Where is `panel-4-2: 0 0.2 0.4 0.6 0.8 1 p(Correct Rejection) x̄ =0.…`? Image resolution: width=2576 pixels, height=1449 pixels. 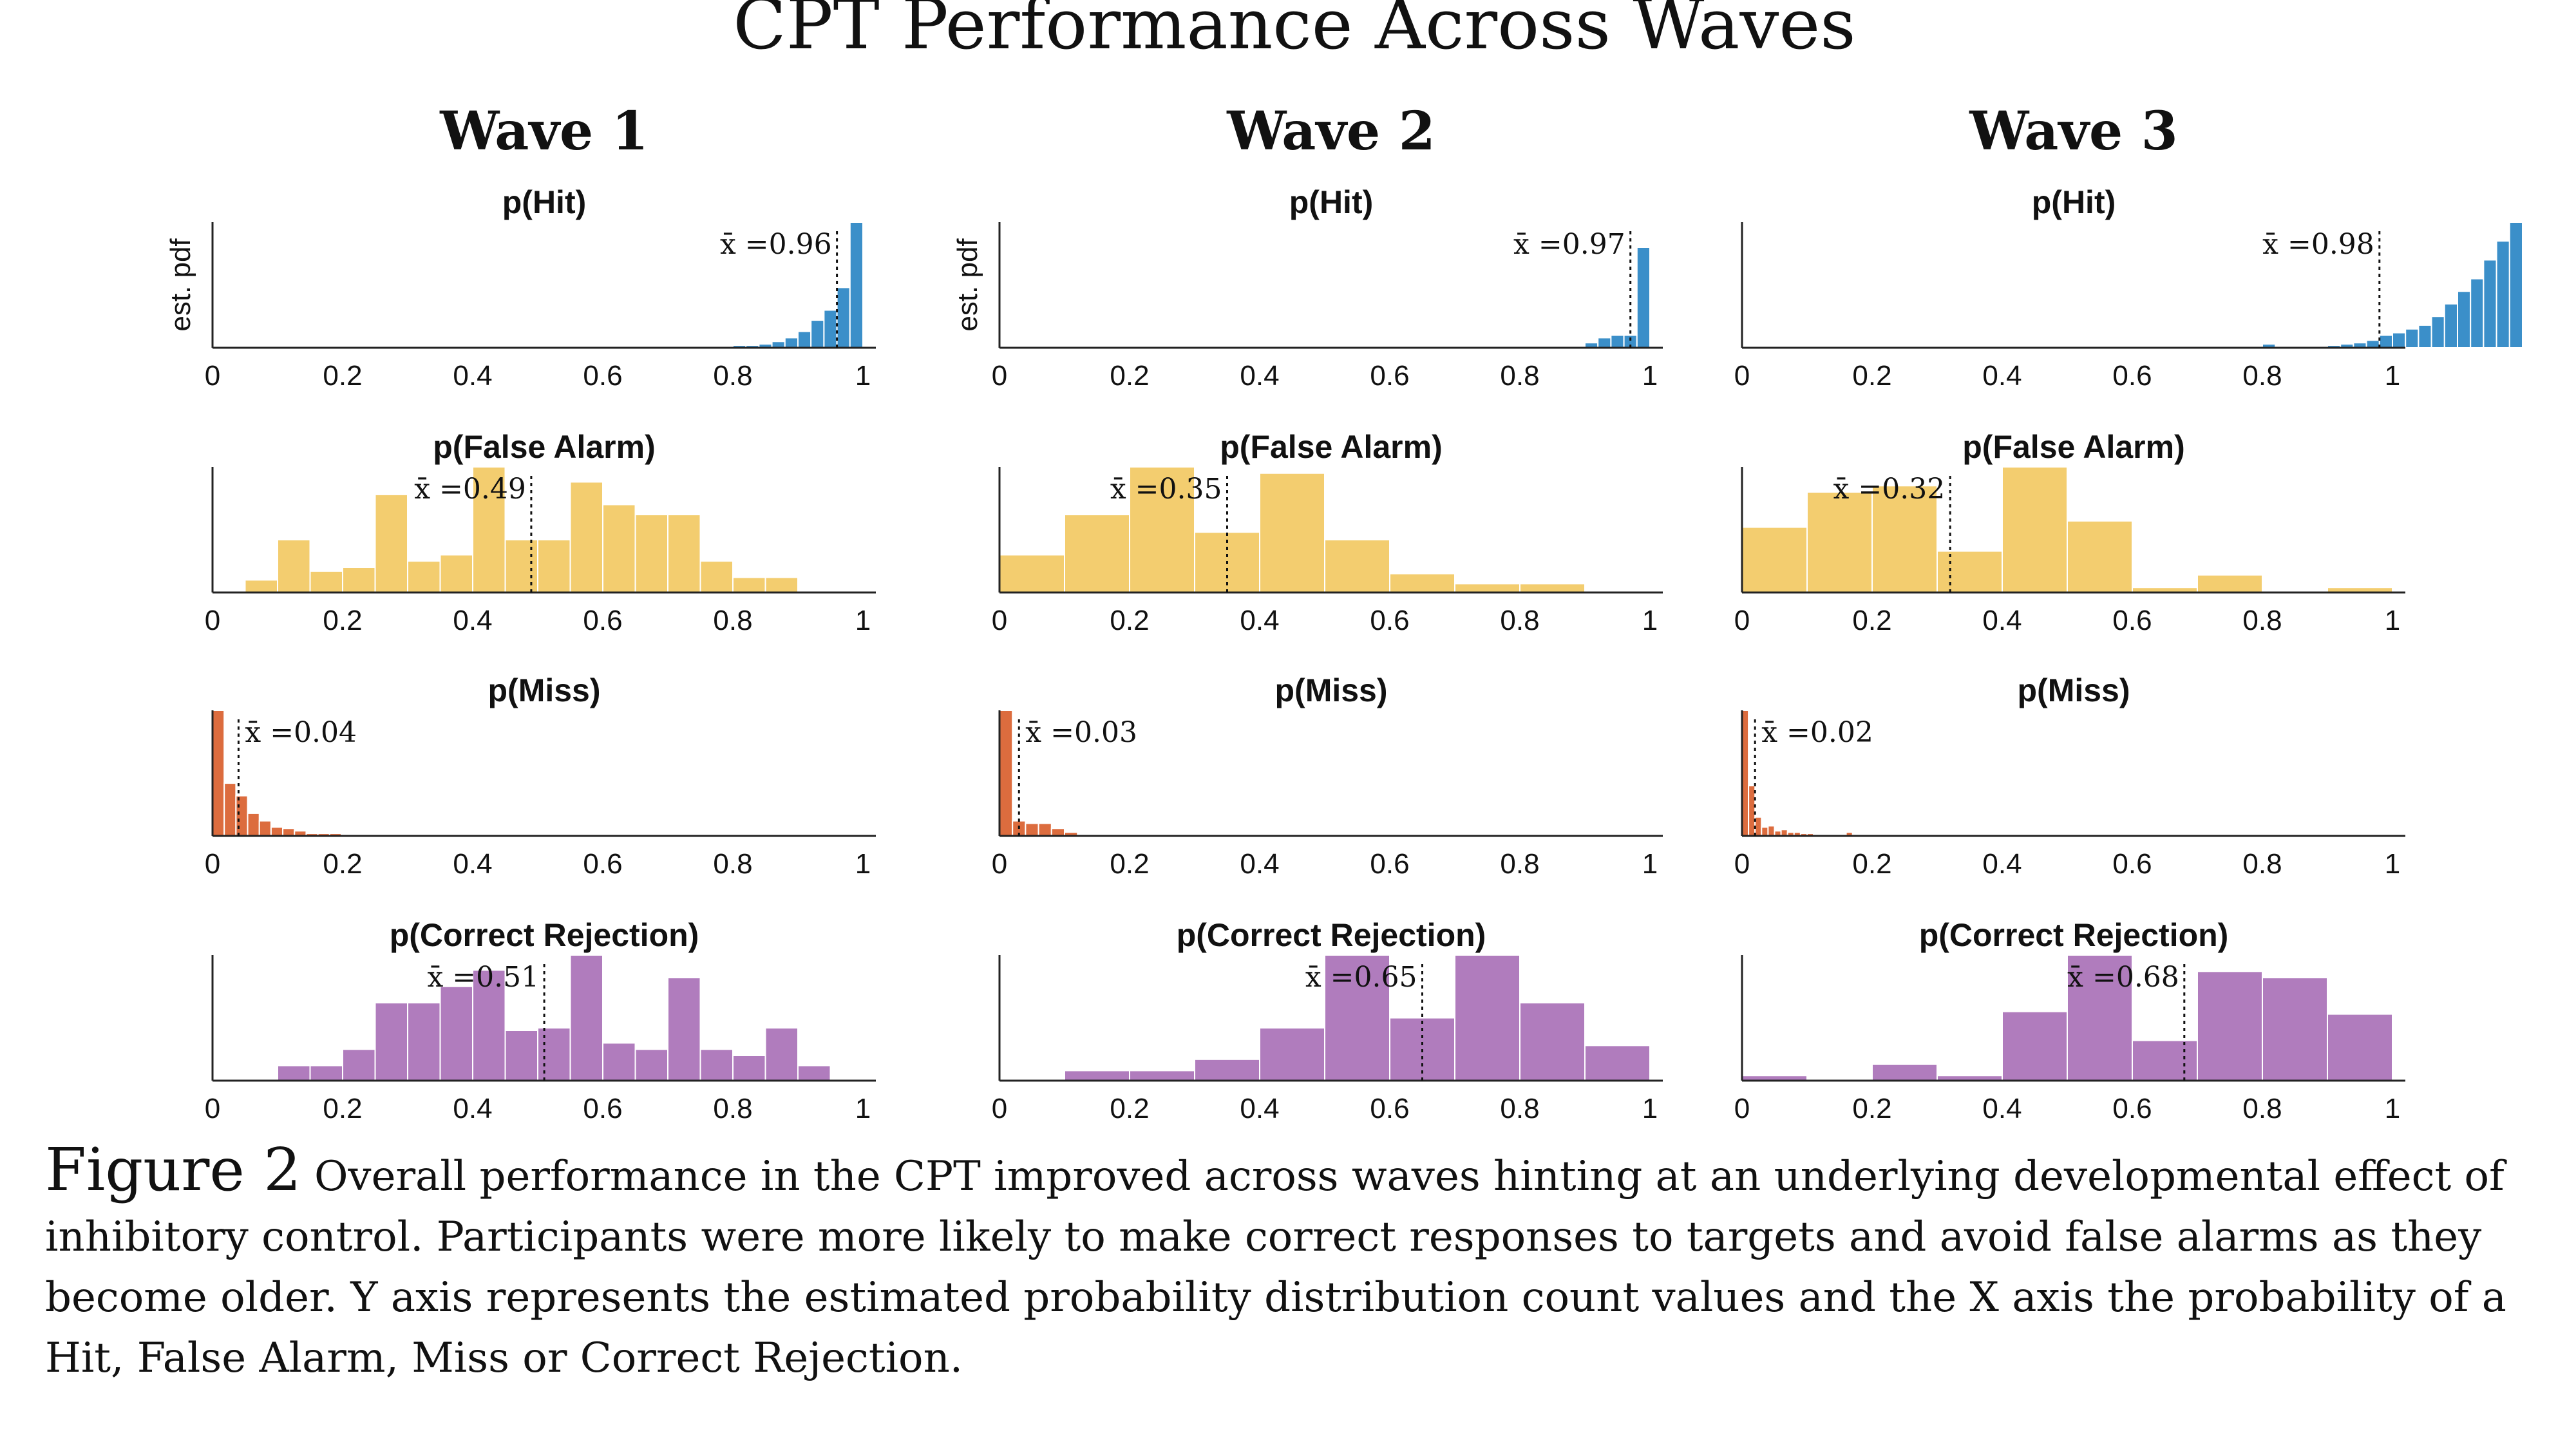 panel-4-2: 0 0.2 0.4 0.6 0.8 1 p(Correct Rejection) x̄ =0.… is located at coordinates (1327, 1020).